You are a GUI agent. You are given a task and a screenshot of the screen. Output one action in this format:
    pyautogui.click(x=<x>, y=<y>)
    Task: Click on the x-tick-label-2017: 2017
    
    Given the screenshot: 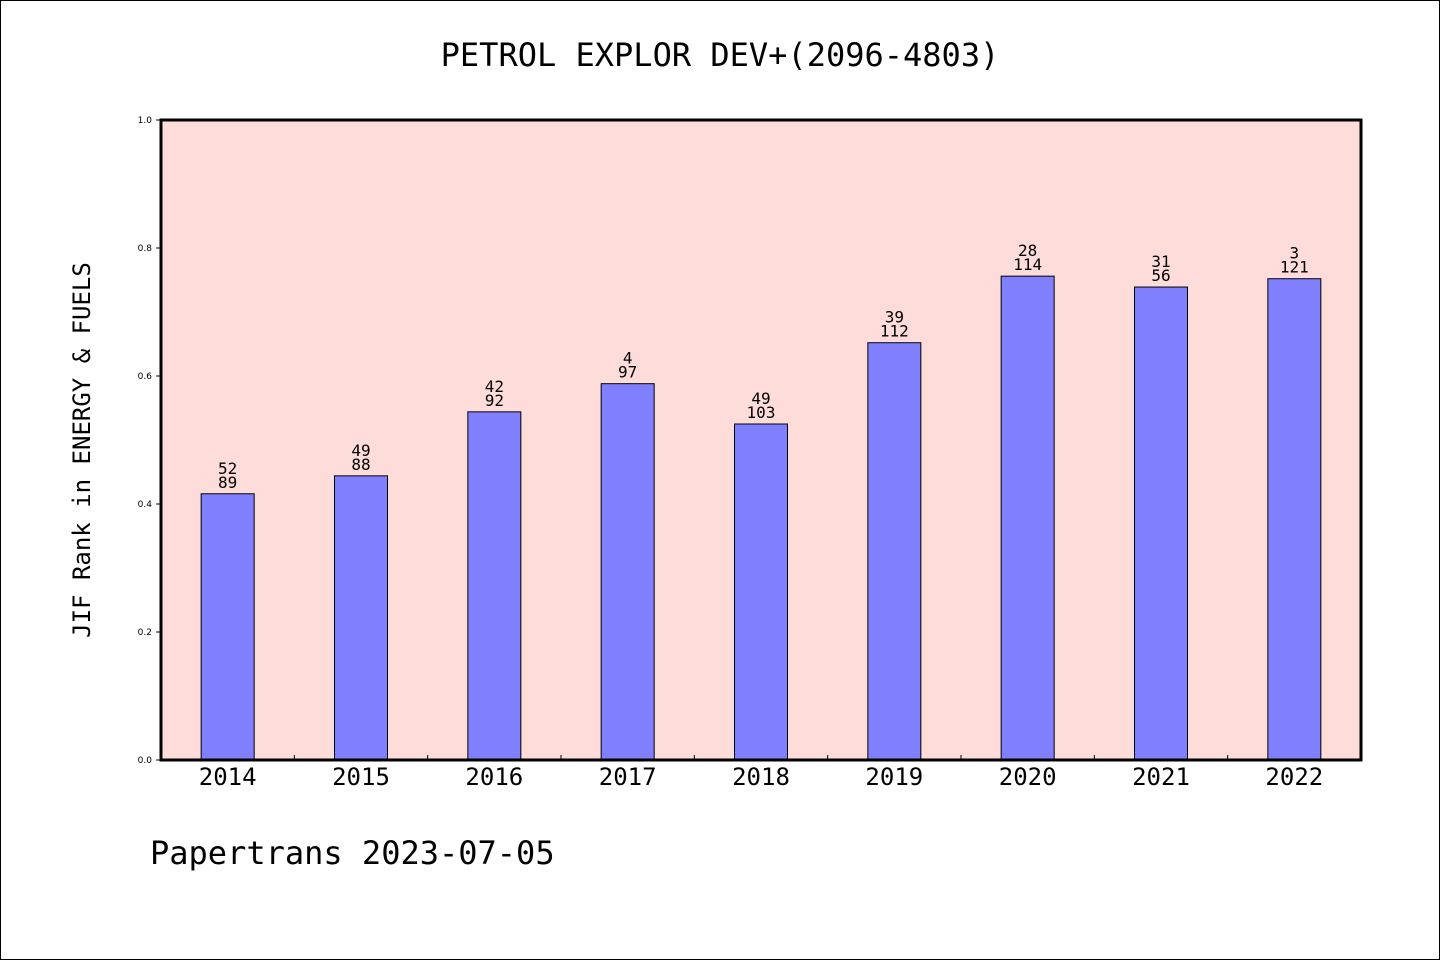 What is the action you would take?
    pyautogui.click(x=628, y=777)
    